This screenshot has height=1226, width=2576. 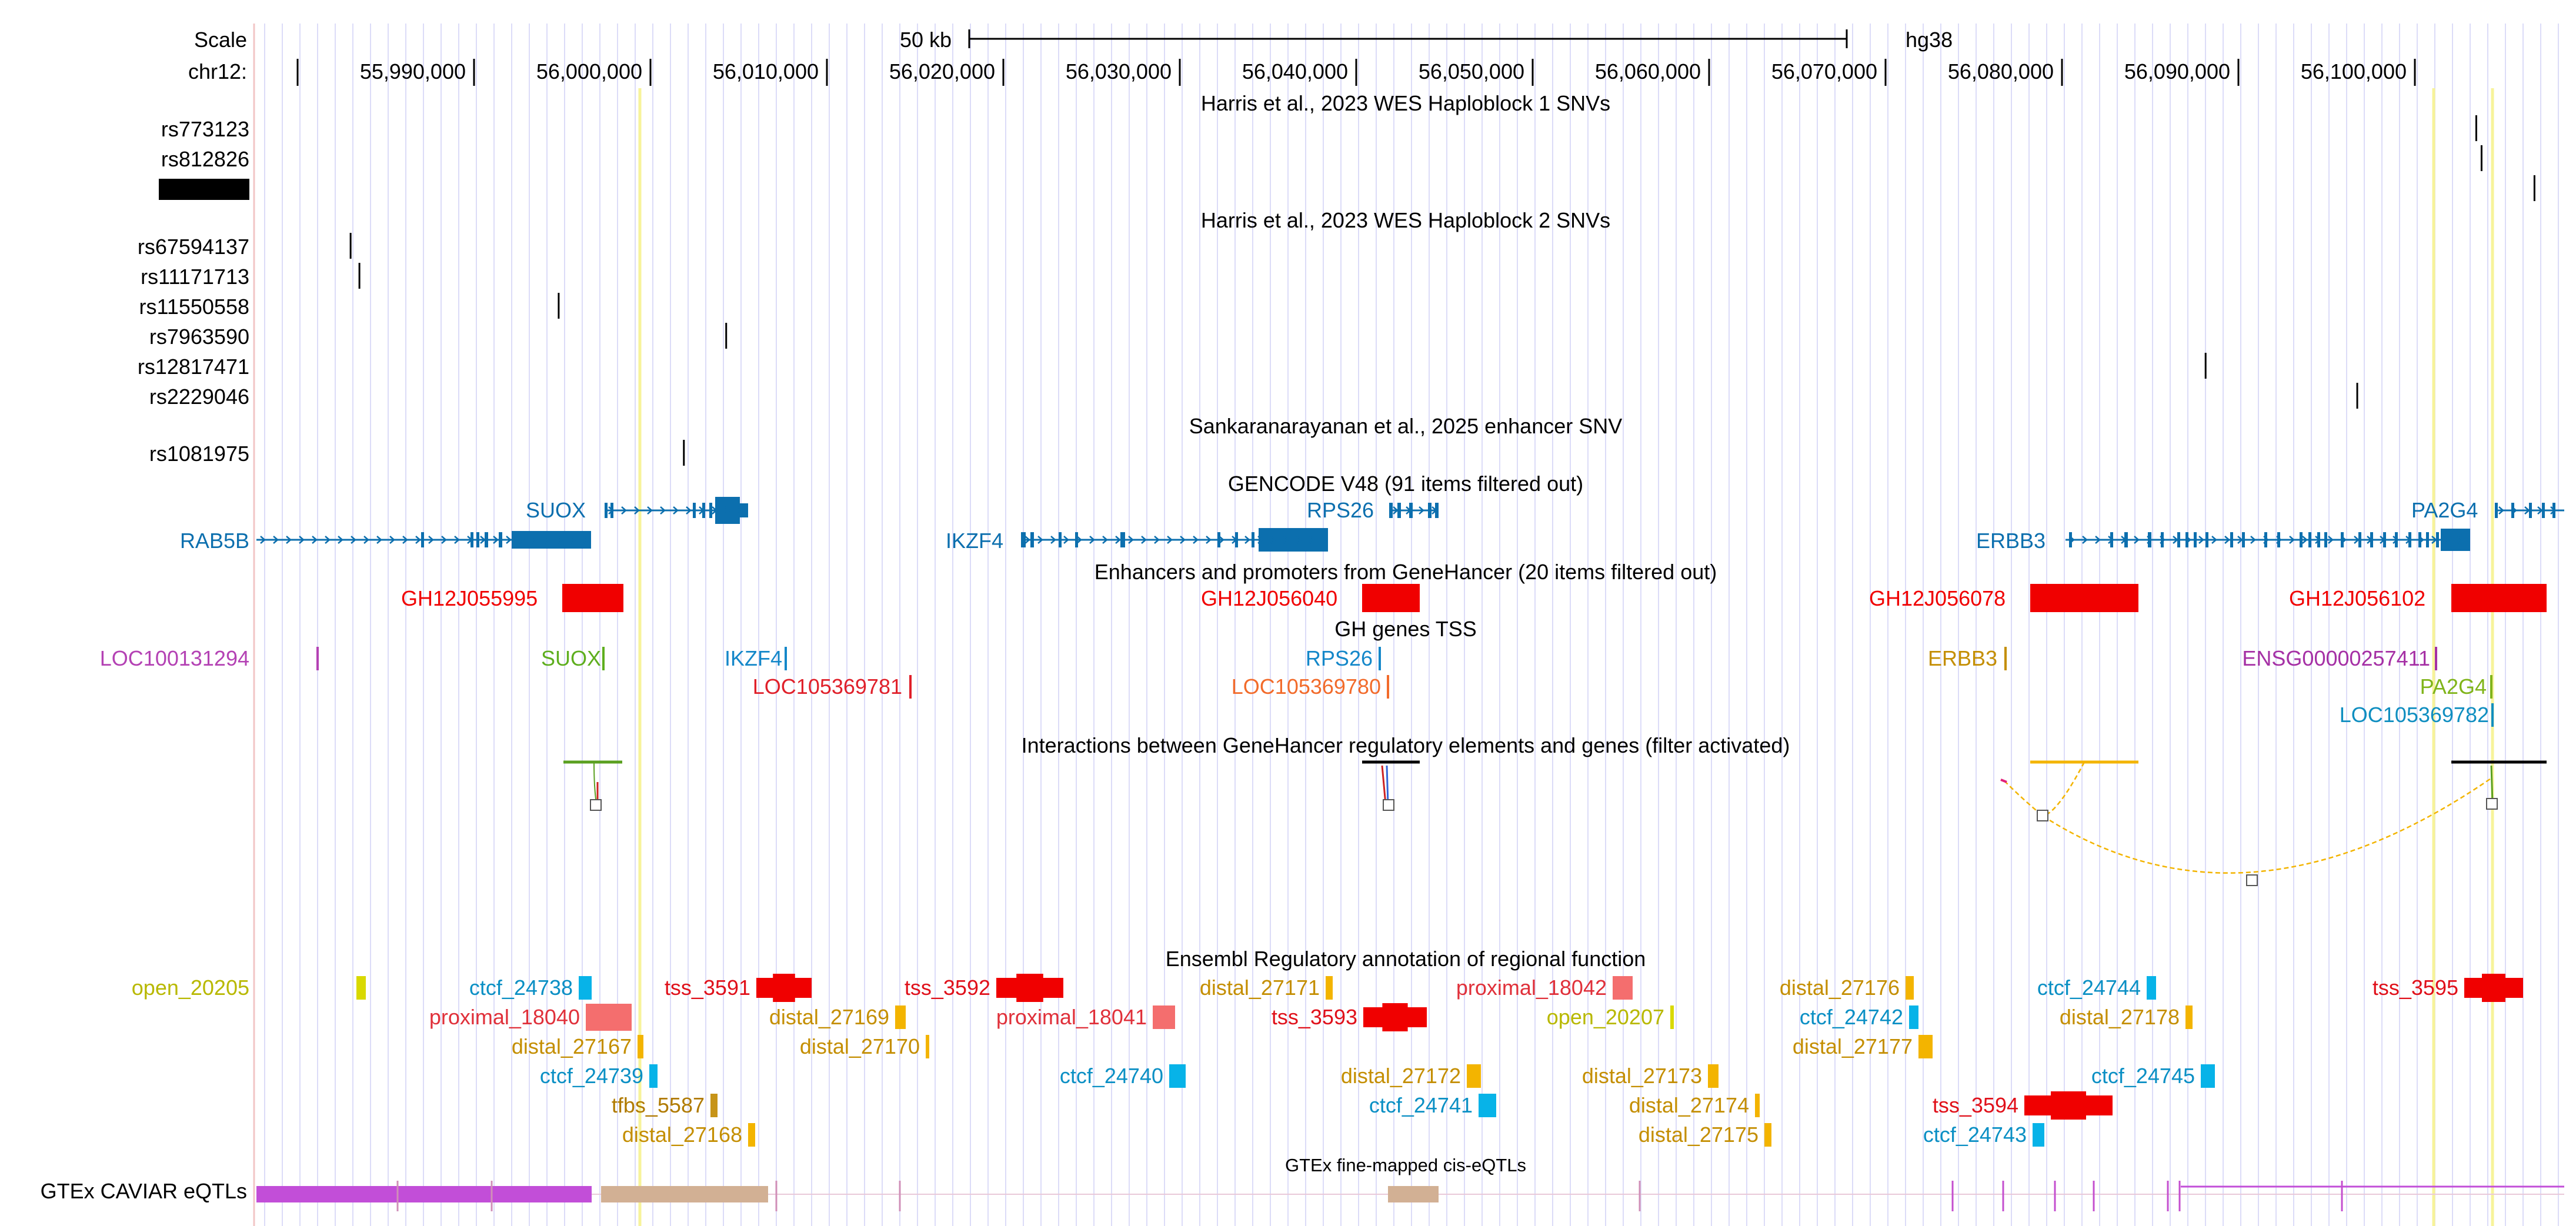 What do you see at coordinates (1698, 1135) in the screenshot?
I see `ensembl-label-distal_27175: distal_27175` at bounding box center [1698, 1135].